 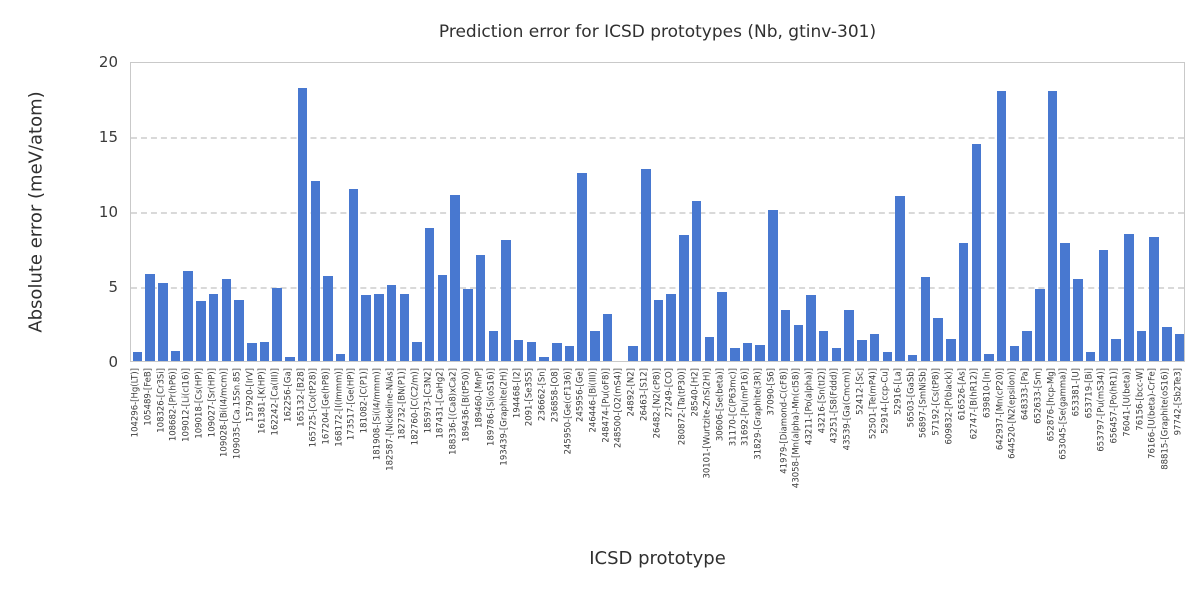 What do you see at coordinates (113, 362) in the screenshot?
I see `y-tick-label-0: 0` at bounding box center [113, 362].